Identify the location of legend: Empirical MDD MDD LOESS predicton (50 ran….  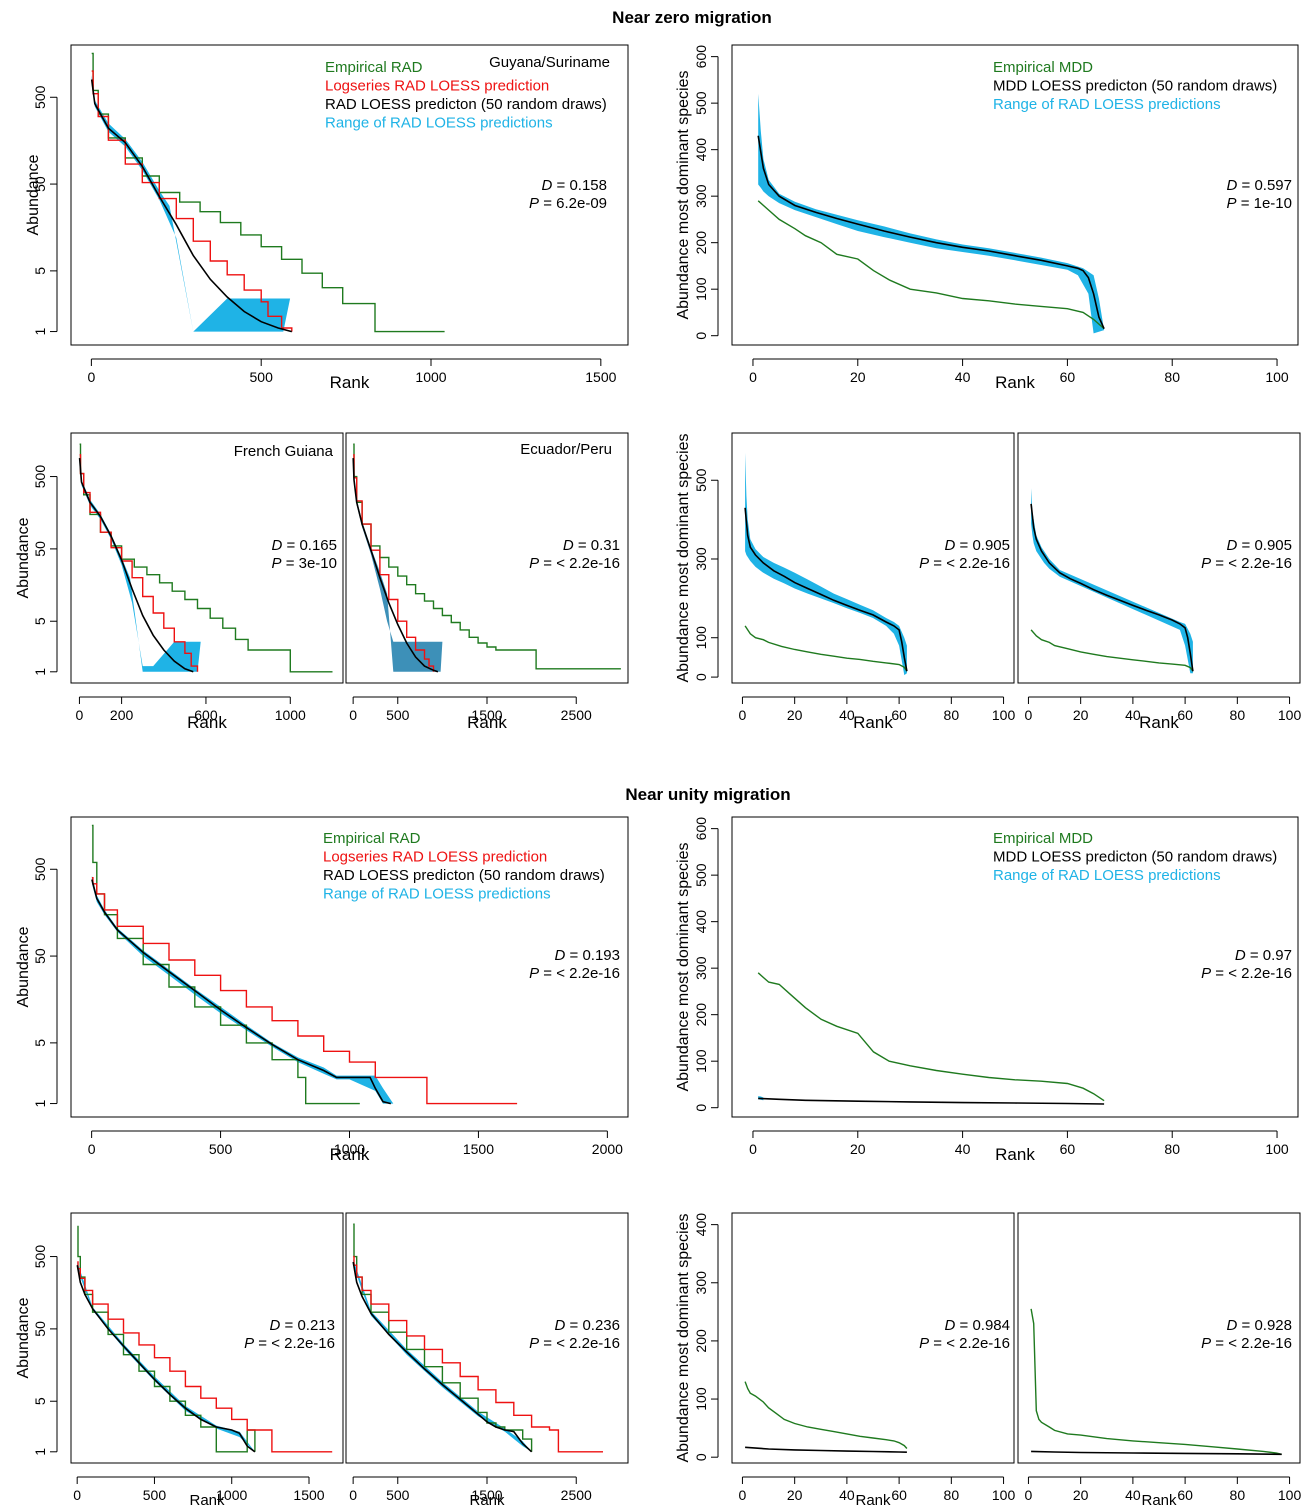
(1135, 857).